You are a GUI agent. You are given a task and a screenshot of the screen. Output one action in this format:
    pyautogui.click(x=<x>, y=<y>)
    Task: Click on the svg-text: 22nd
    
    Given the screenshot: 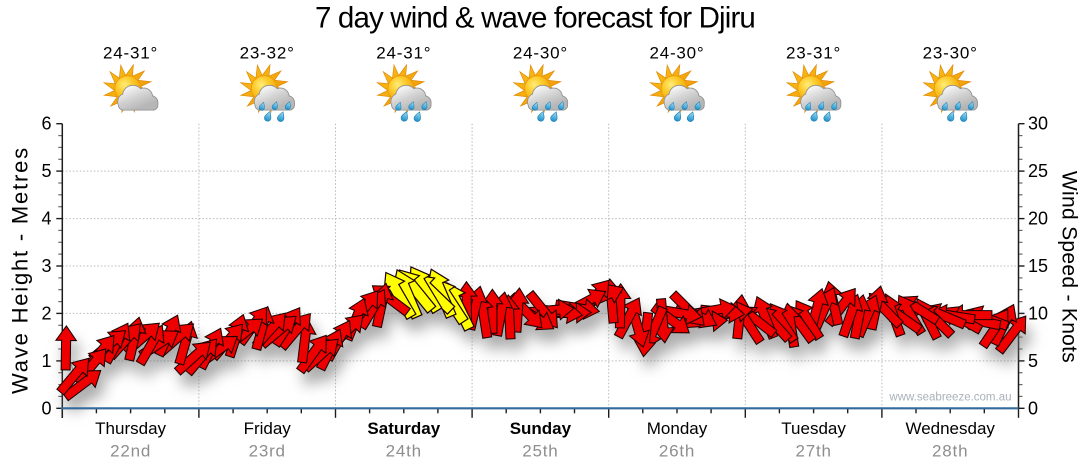 What is the action you would take?
    pyautogui.click(x=130, y=451)
    